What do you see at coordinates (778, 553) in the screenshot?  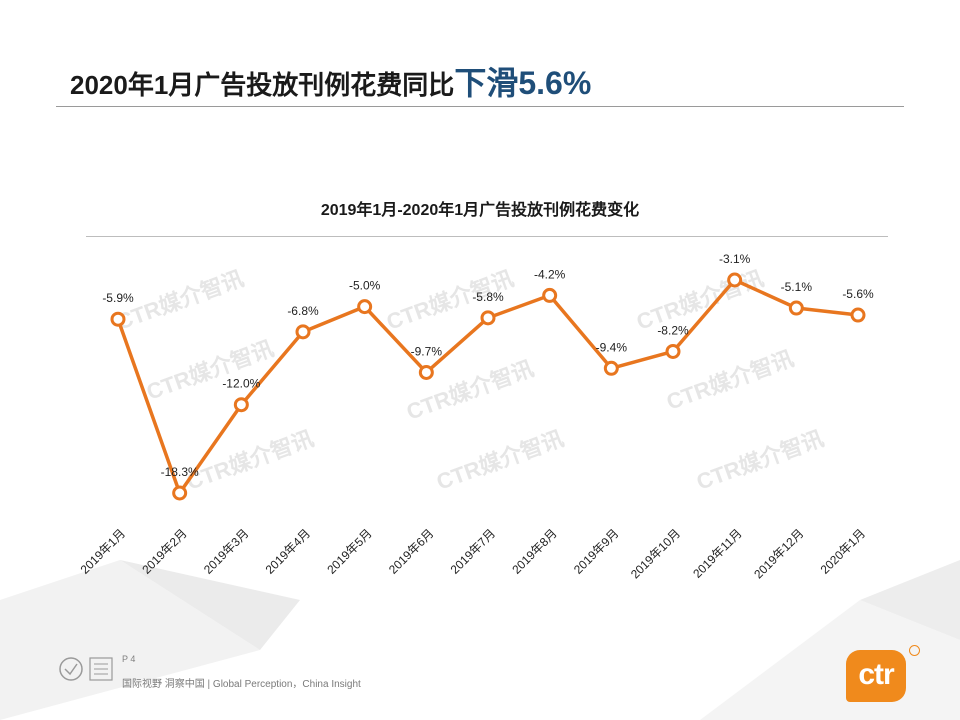 I see `x-tick-label: 2019年12月` at bounding box center [778, 553].